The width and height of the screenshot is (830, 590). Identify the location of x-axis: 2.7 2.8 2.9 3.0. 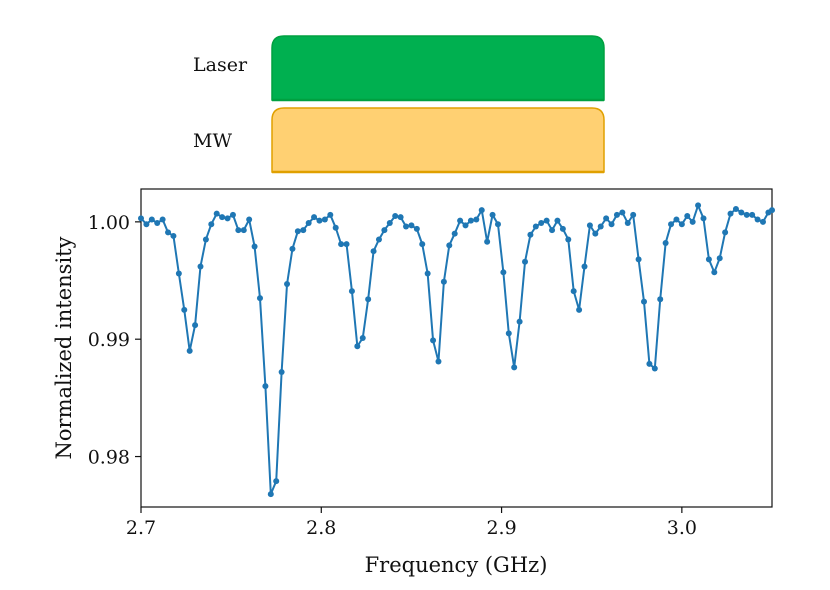
(411, 523).